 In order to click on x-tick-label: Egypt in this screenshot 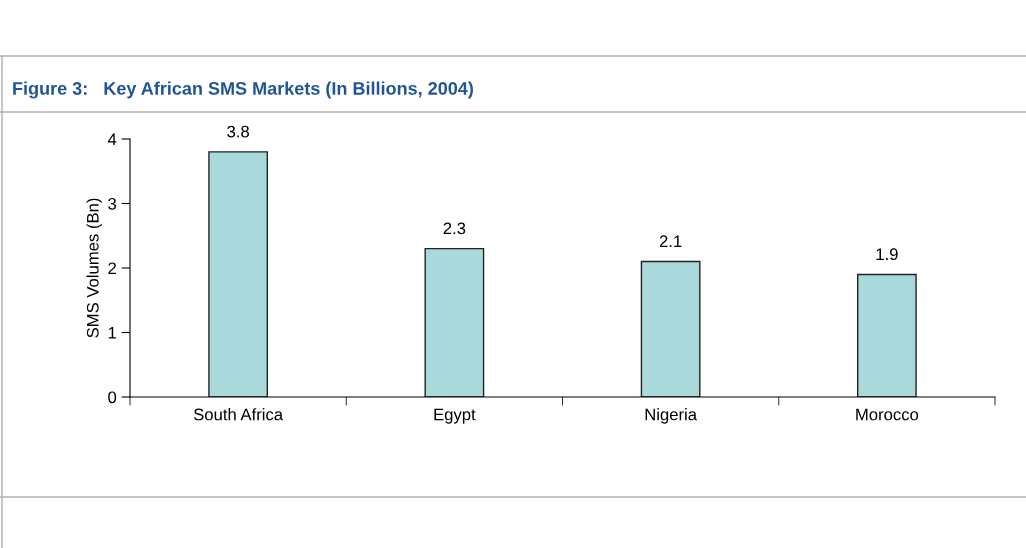, I will do `click(455, 416)`.